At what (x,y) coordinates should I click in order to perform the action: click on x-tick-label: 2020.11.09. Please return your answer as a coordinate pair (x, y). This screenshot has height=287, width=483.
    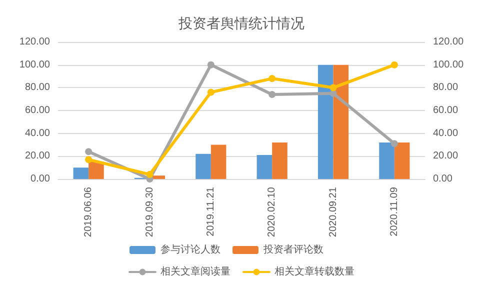
    Looking at the image, I should click on (394, 211).